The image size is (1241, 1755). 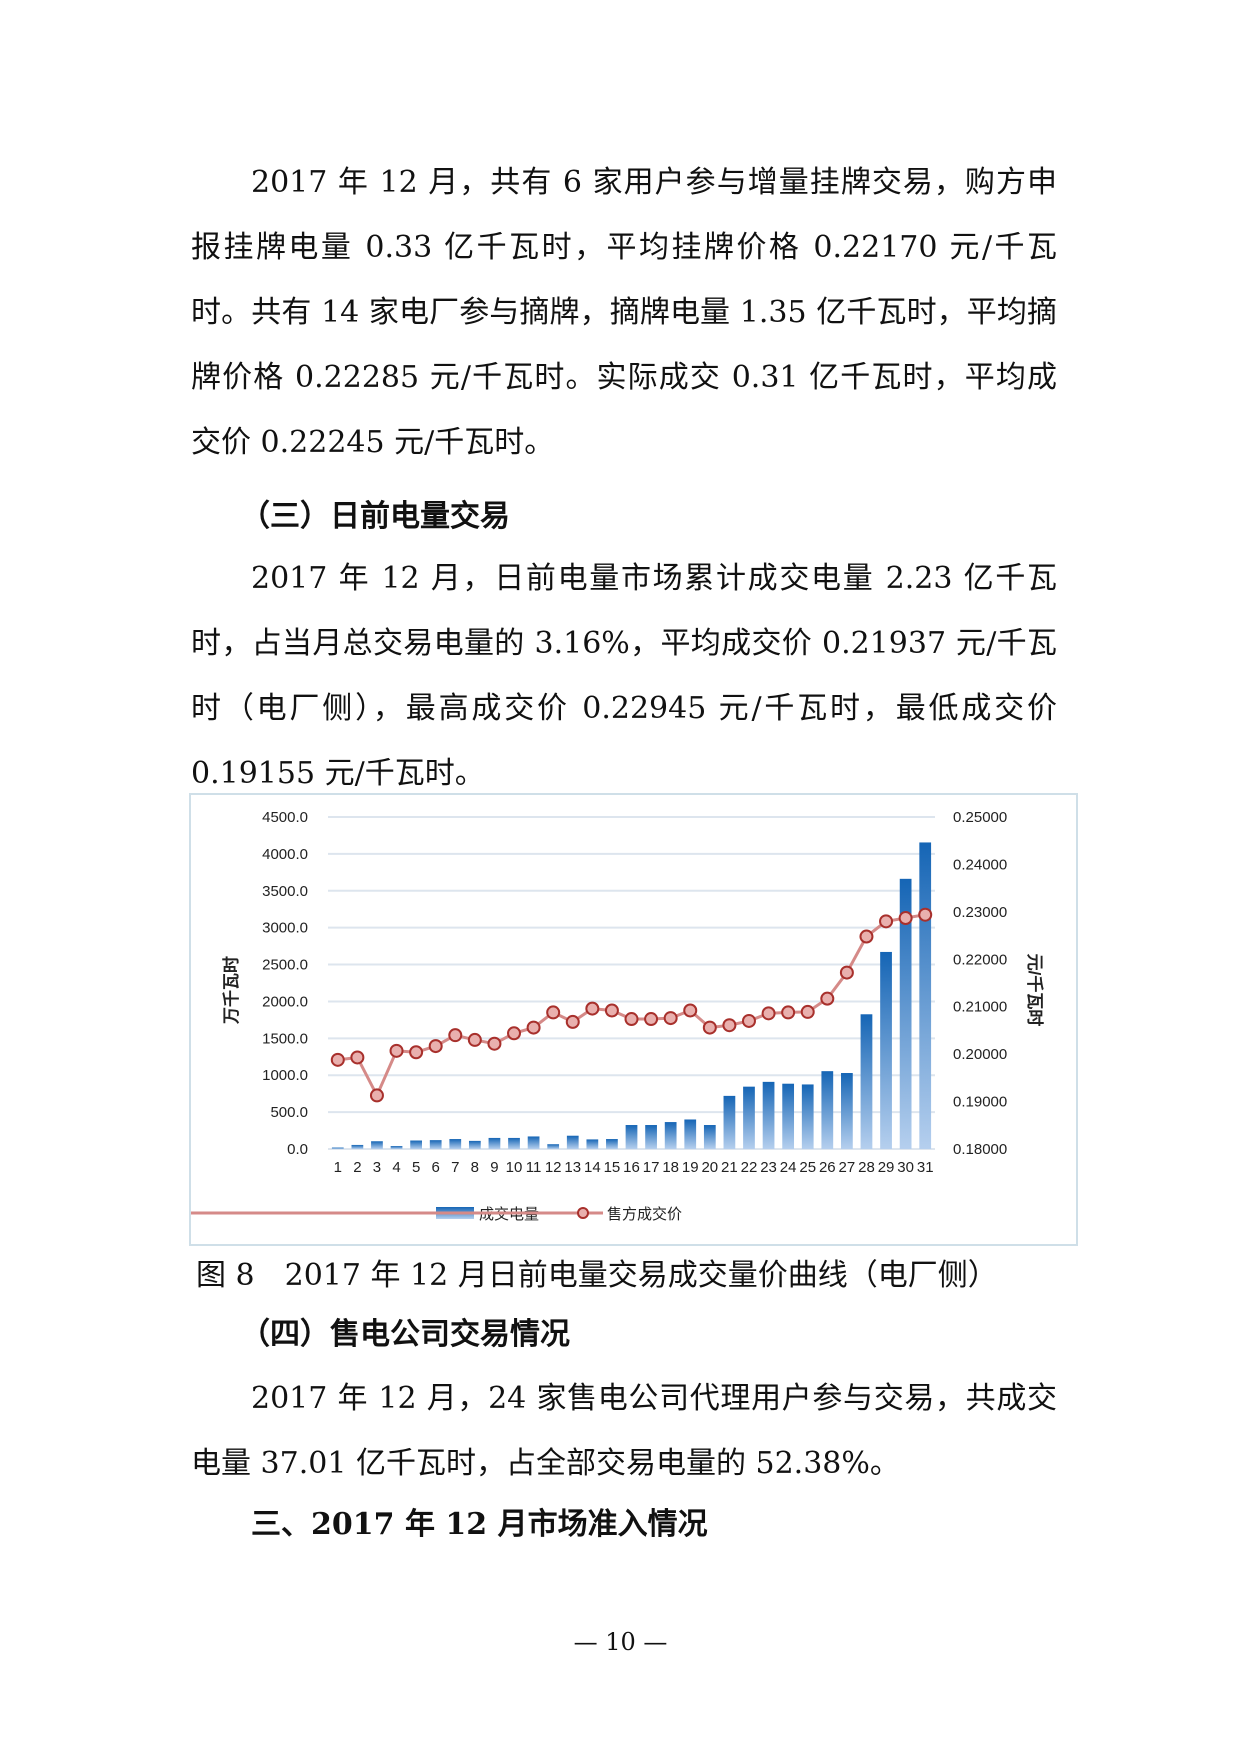 What do you see at coordinates (231, 990) in the screenshot?
I see `y-axis-title-left: 万千瓦时` at bounding box center [231, 990].